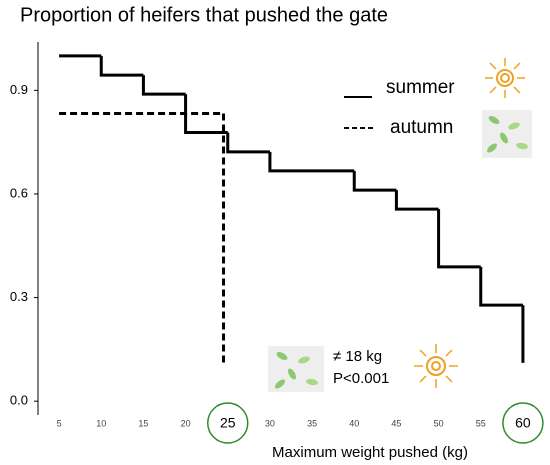 This screenshot has width=550, height=465. I want to click on x-tick-label: 20, so click(186, 423).